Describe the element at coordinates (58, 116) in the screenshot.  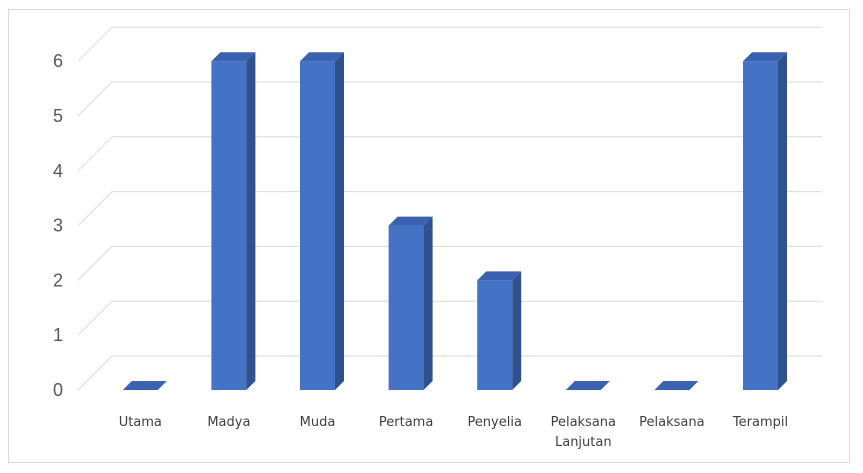
I see `y-tick-label: 5` at that location.